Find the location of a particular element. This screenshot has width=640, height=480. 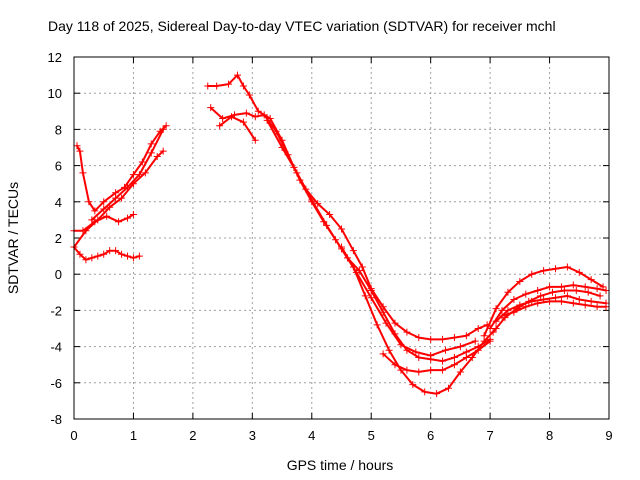

x-tick-label: 6 is located at coordinates (430, 435).